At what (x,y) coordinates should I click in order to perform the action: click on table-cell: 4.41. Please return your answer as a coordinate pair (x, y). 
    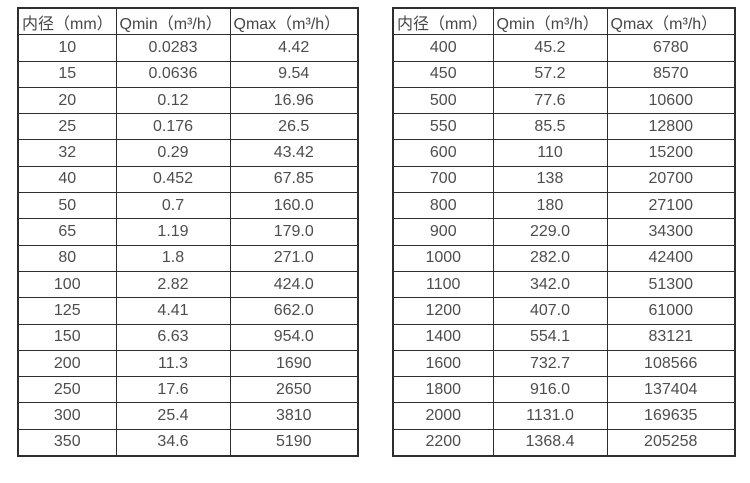
    Looking at the image, I should click on (173, 311).